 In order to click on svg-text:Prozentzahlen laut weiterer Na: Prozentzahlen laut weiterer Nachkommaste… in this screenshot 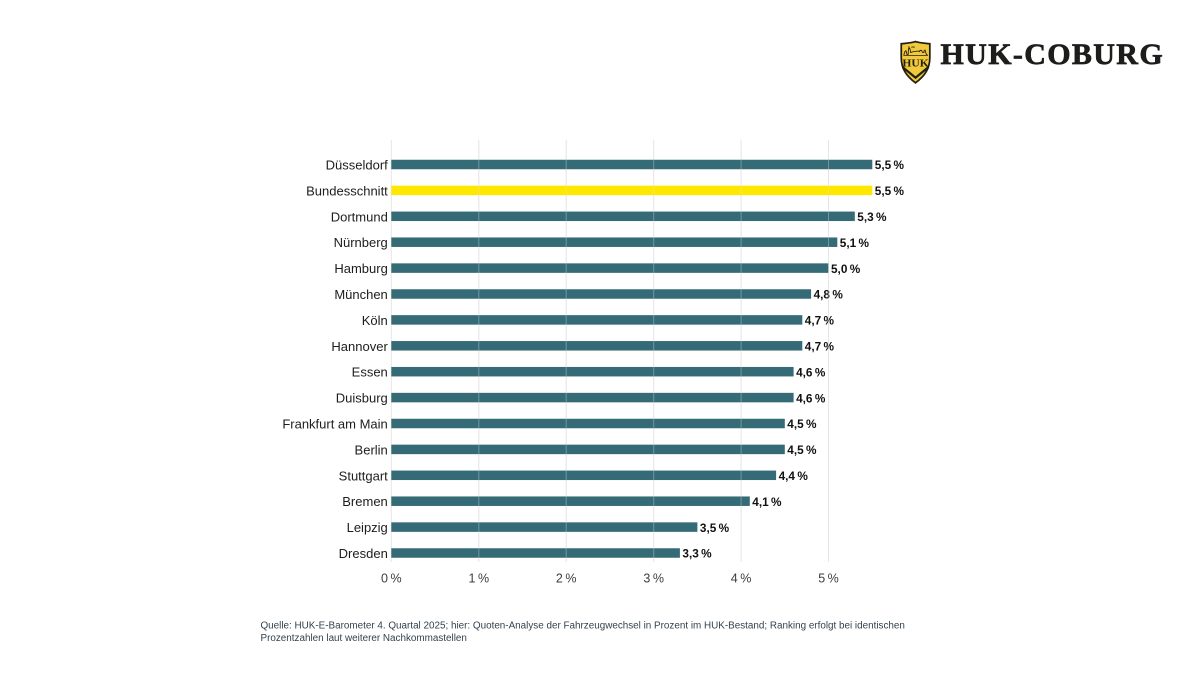, I will do `click(364, 638)`.